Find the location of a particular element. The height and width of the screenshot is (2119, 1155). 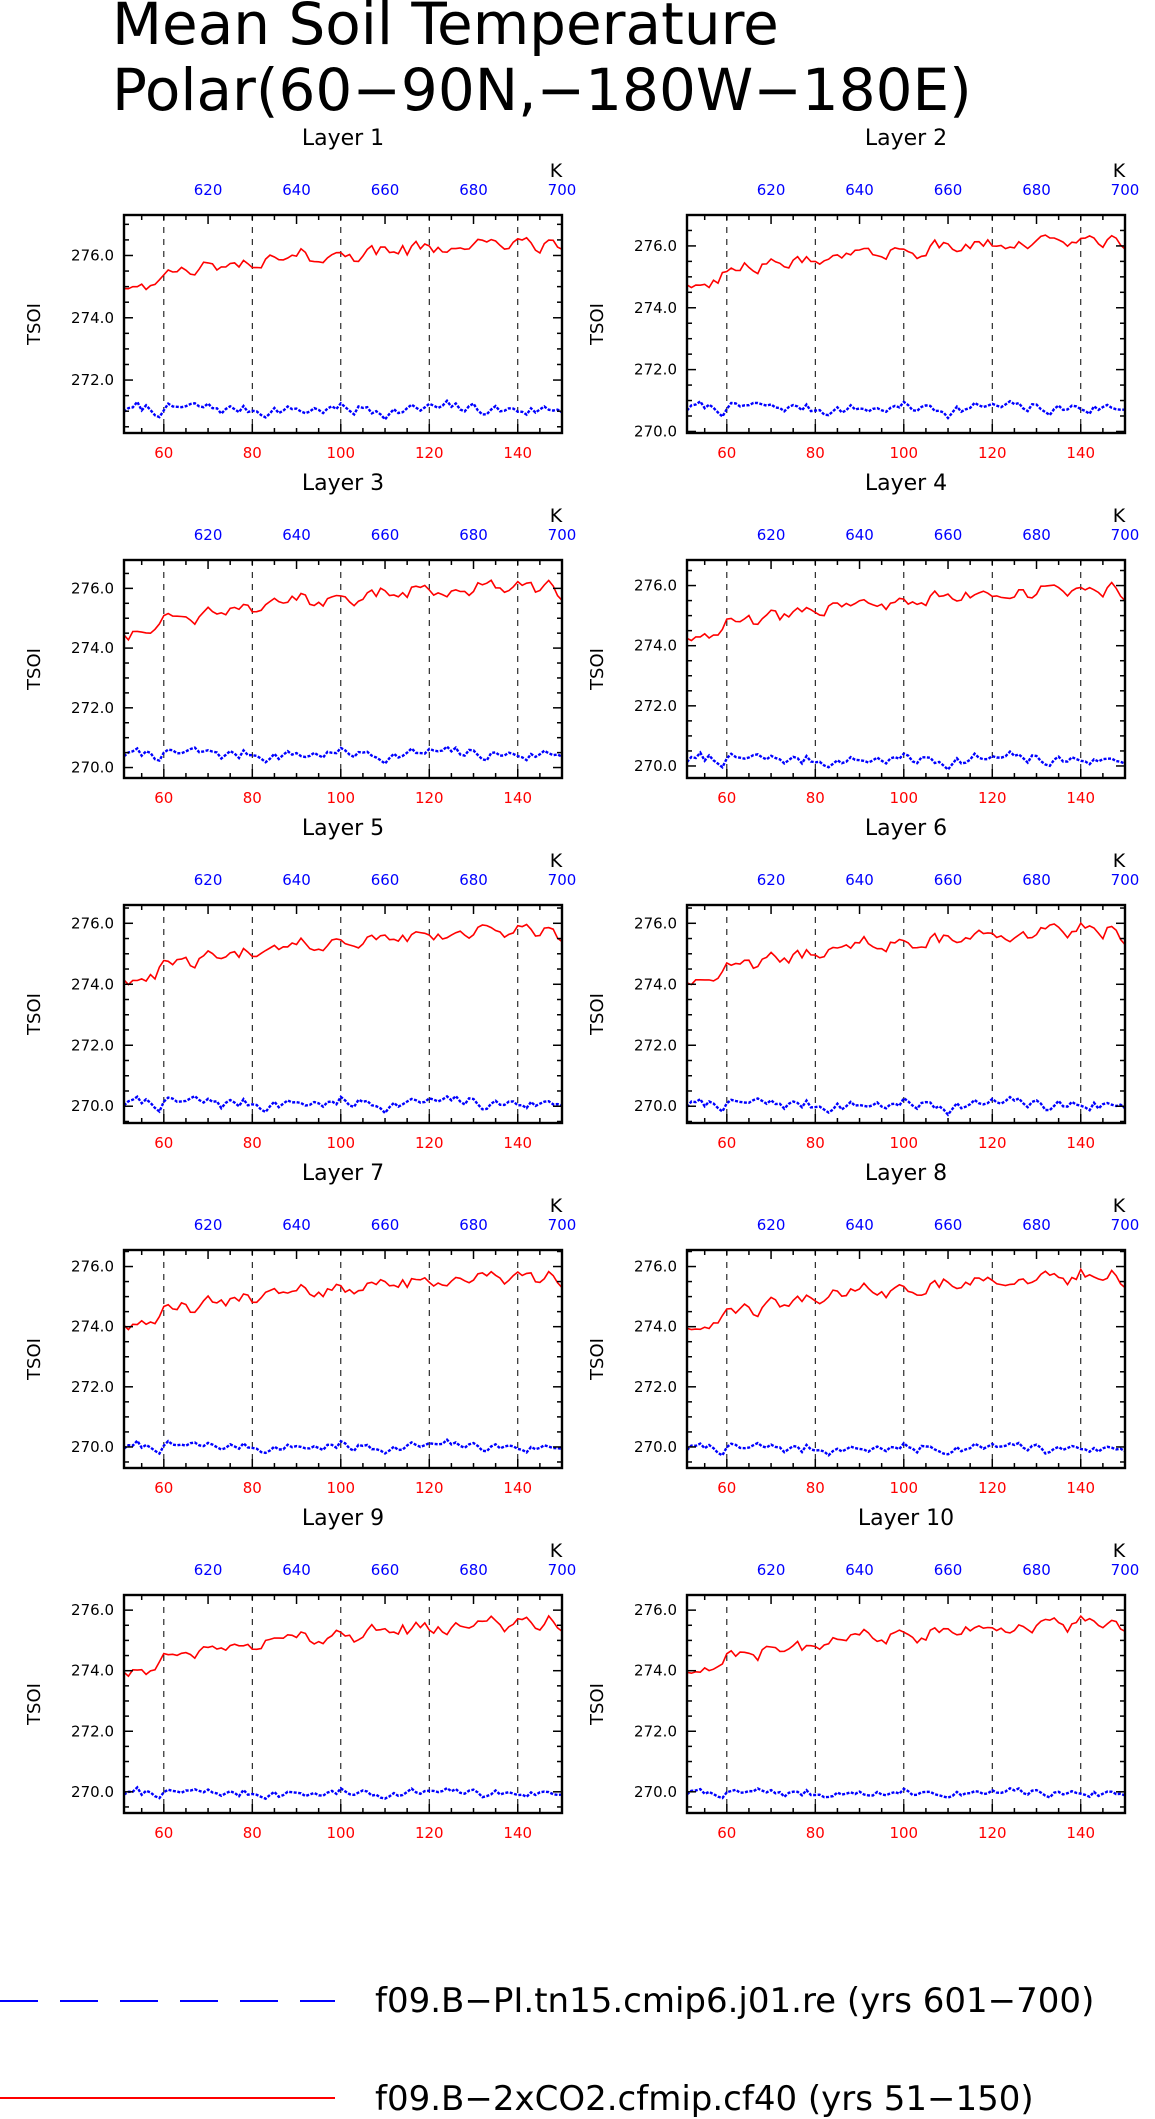

panel-title: Layer 8 is located at coordinates (906, 1173).